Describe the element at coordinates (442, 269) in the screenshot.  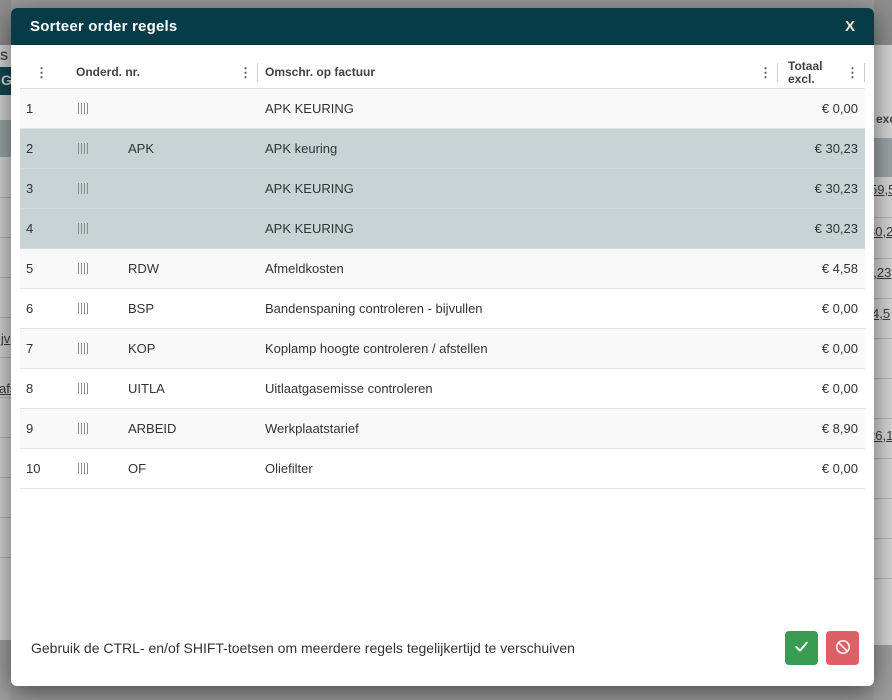
I see `table-row: 5 RDW Afmeldkosten € 4,58` at that location.